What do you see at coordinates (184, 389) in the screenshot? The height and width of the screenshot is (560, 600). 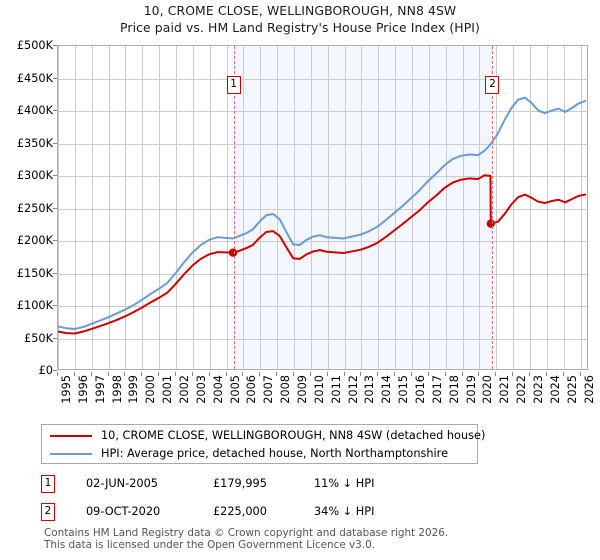 I see `x-axis-tick-label: 2002` at bounding box center [184, 389].